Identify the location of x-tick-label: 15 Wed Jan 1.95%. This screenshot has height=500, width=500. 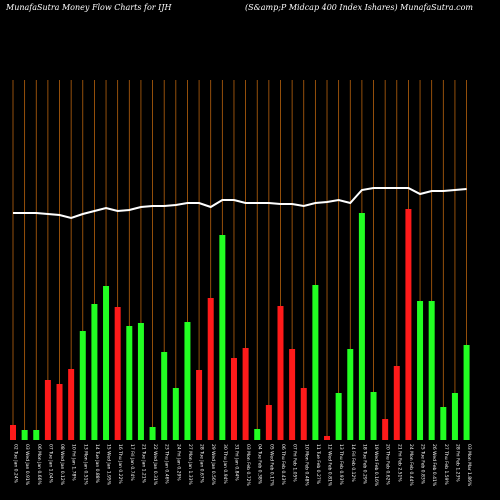
(109, 465).